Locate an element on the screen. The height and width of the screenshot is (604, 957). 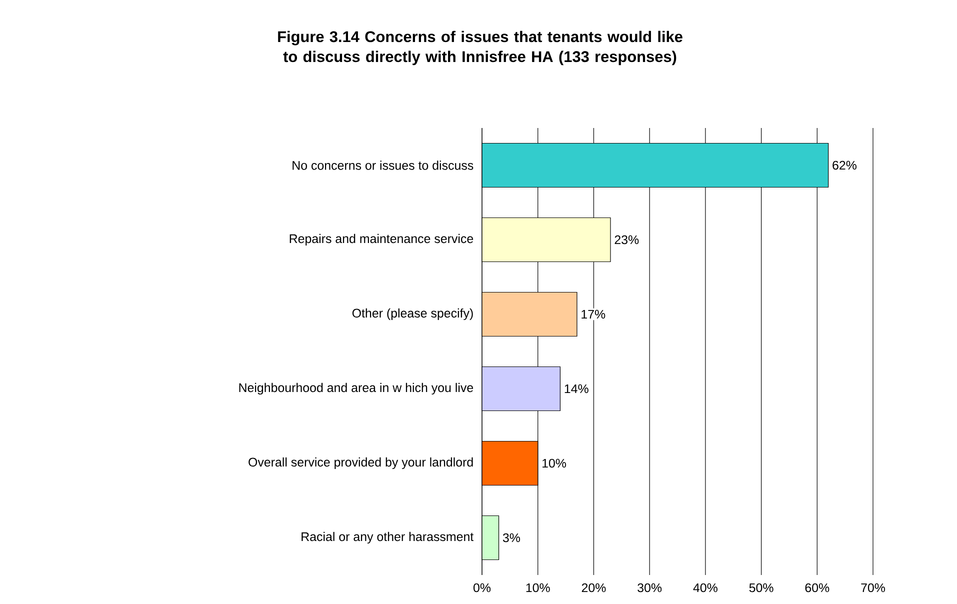
data-label: 3% is located at coordinates (511, 537).